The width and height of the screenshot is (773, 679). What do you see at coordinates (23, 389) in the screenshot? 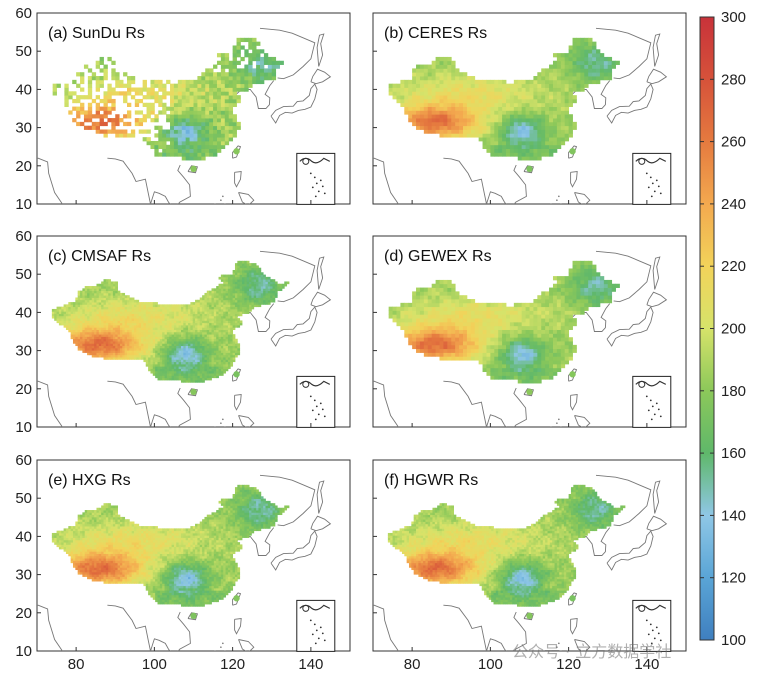
I see `y-tick-label: 20` at bounding box center [23, 389].